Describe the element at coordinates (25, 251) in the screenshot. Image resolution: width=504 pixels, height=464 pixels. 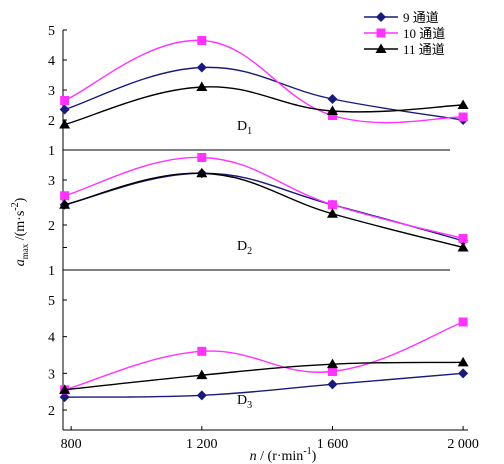
I see `y-axis-label-sub: max` at that location.